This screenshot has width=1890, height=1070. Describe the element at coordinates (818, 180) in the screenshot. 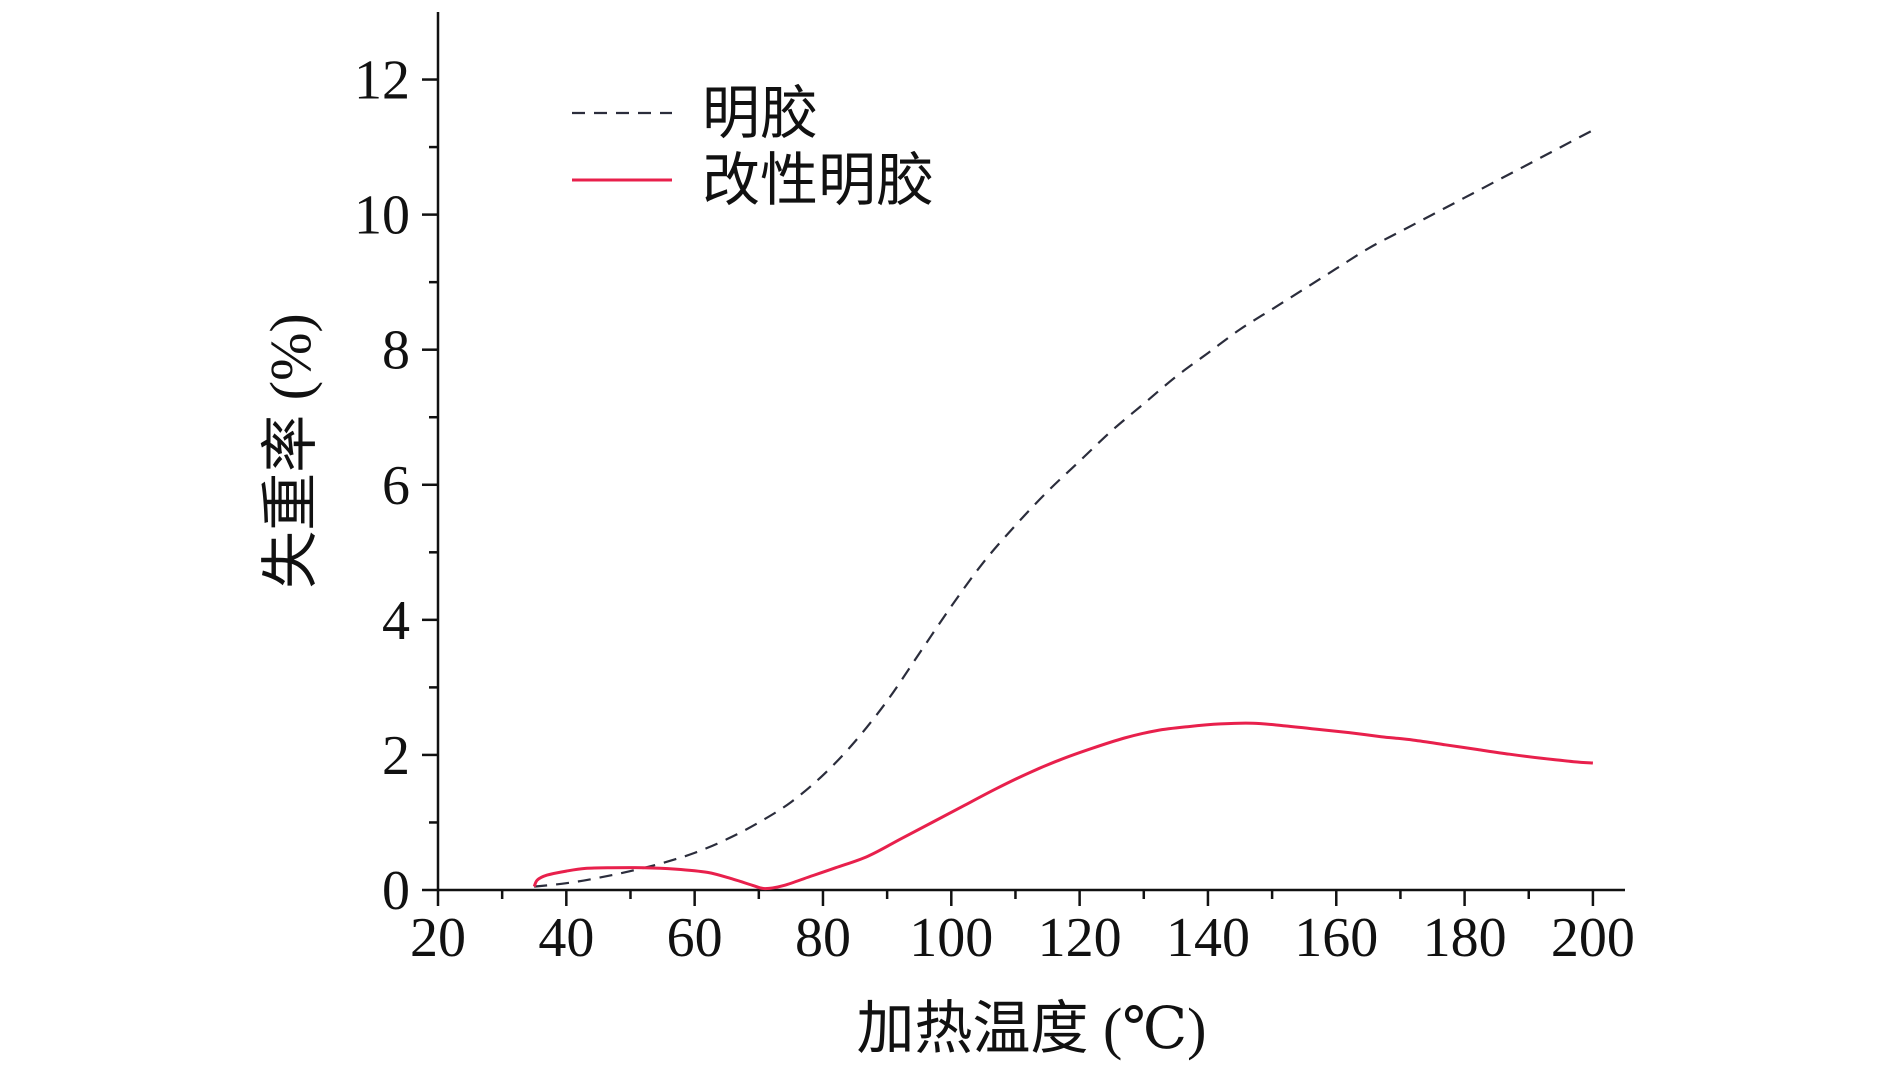

I see `legend-label-2: 改性明胶` at that location.